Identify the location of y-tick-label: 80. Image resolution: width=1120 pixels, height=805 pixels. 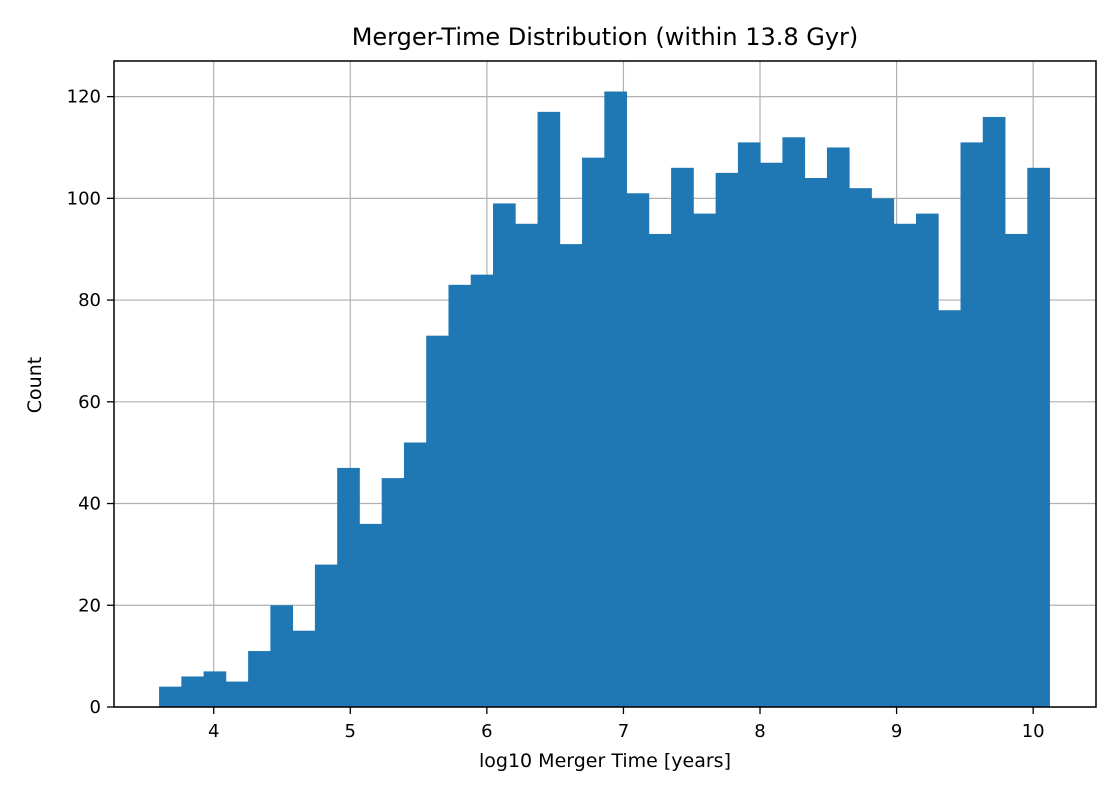
(89, 300).